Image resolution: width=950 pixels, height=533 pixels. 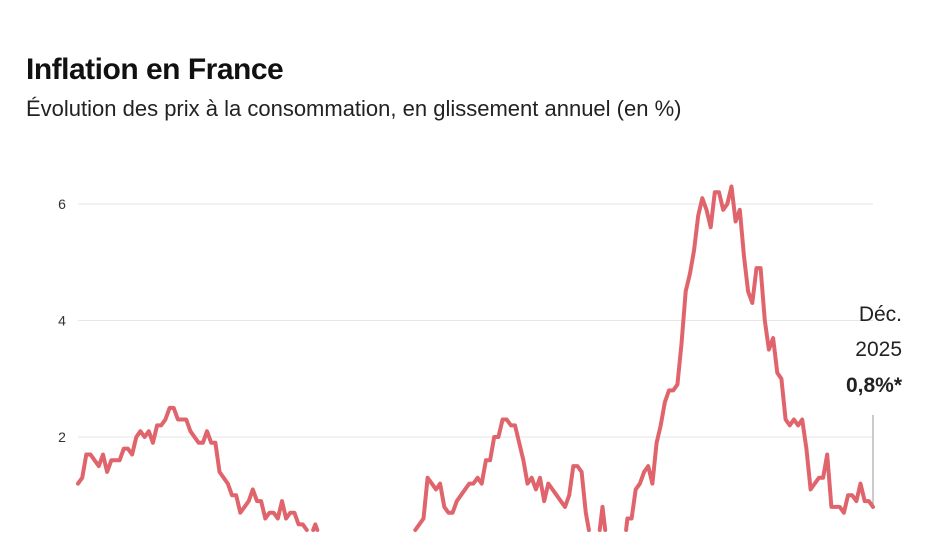 What do you see at coordinates (155, 69) in the screenshot?
I see `chart-title: Inflation en France` at bounding box center [155, 69].